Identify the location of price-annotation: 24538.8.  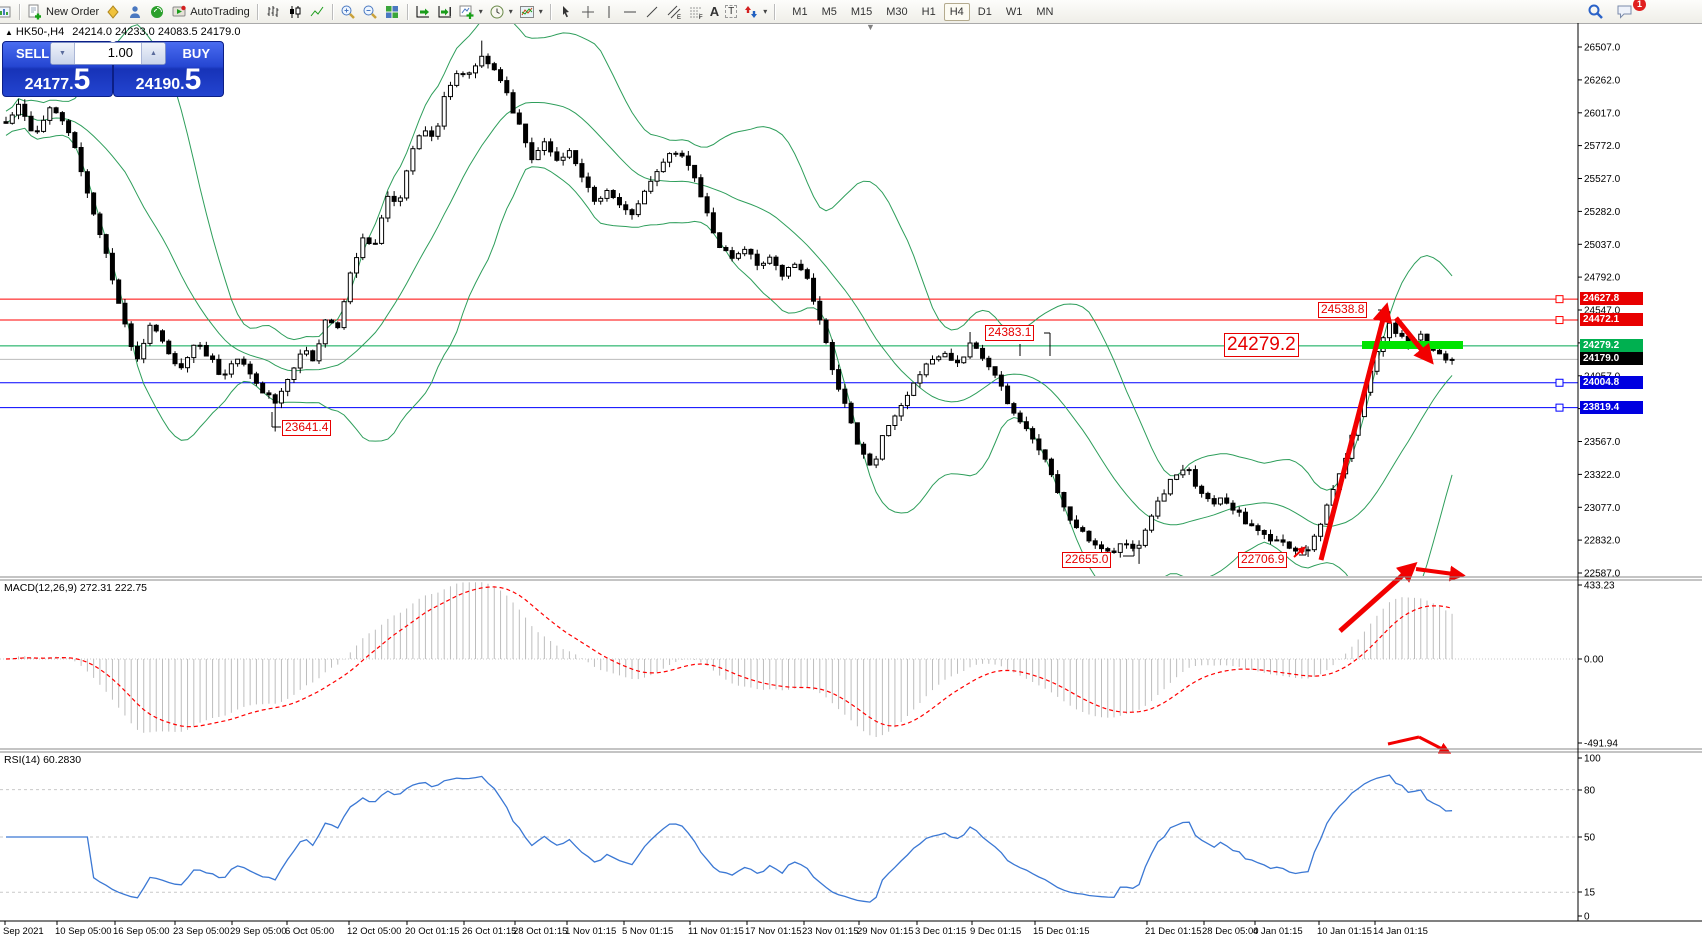
(1343, 310).